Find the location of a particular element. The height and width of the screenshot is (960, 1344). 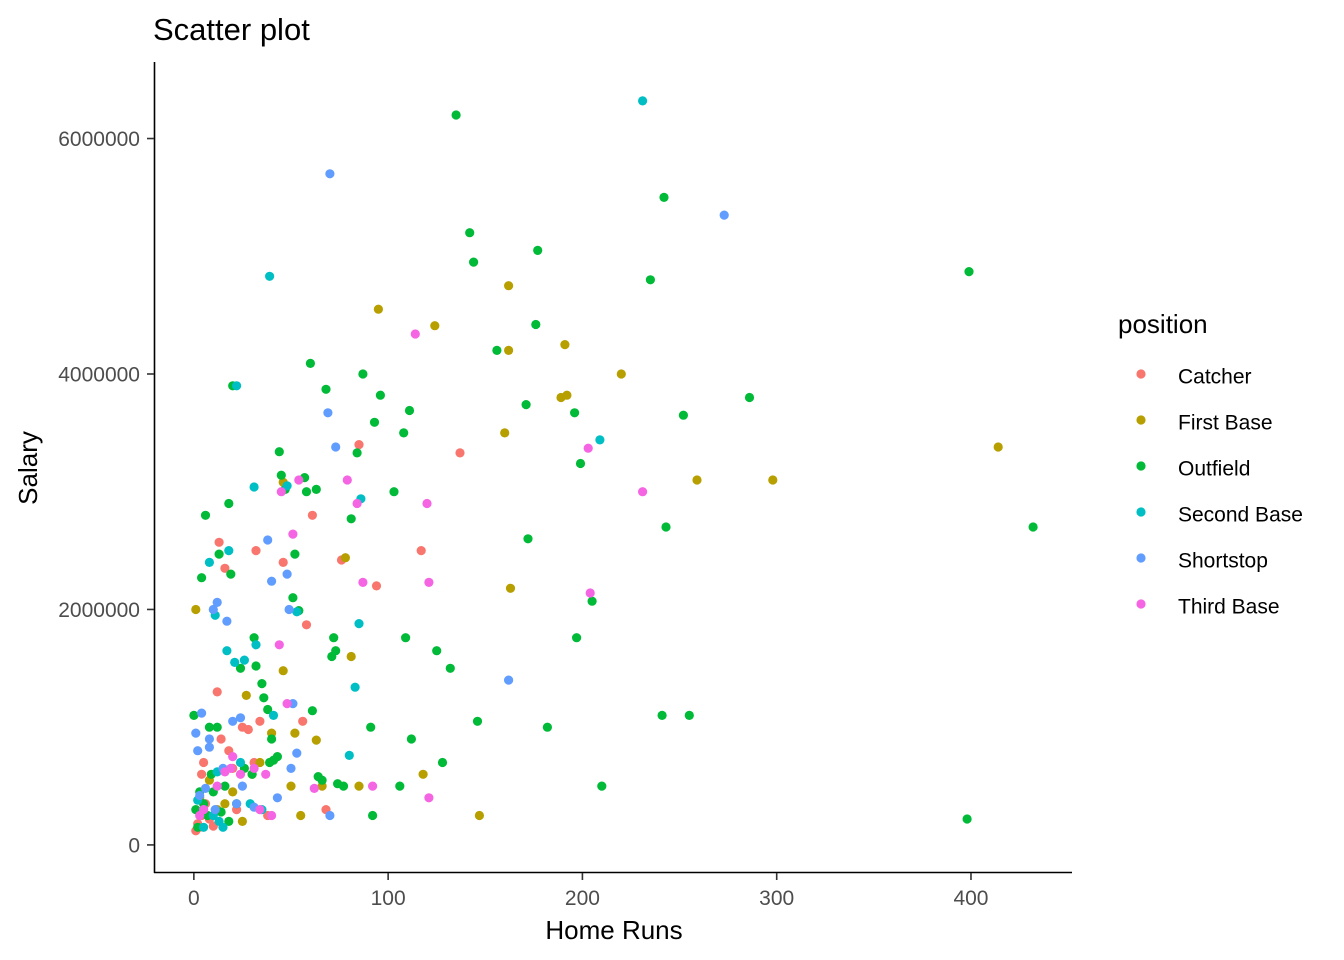

legend-label-third-base: Third Base is located at coordinates (1229, 607).